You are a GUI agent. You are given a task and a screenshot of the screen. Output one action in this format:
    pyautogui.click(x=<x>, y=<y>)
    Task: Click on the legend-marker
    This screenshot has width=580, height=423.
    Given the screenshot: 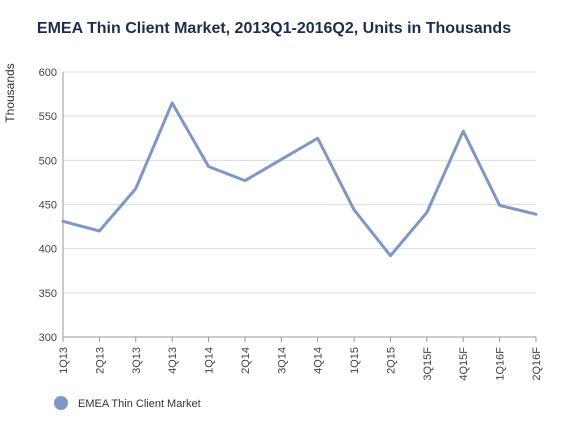 What is the action you would take?
    pyautogui.click(x=61, y=403)
    